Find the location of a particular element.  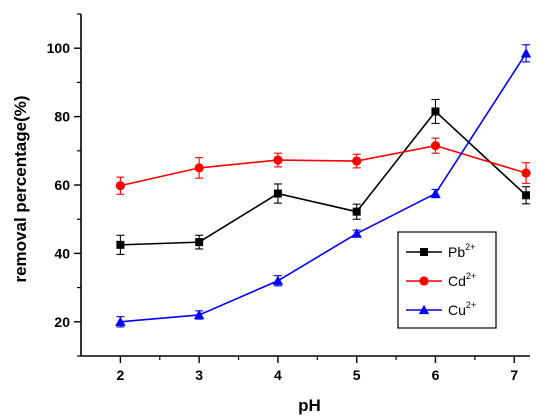

legend-superscript-pb: 2+ is located at coordinates (470, 247).